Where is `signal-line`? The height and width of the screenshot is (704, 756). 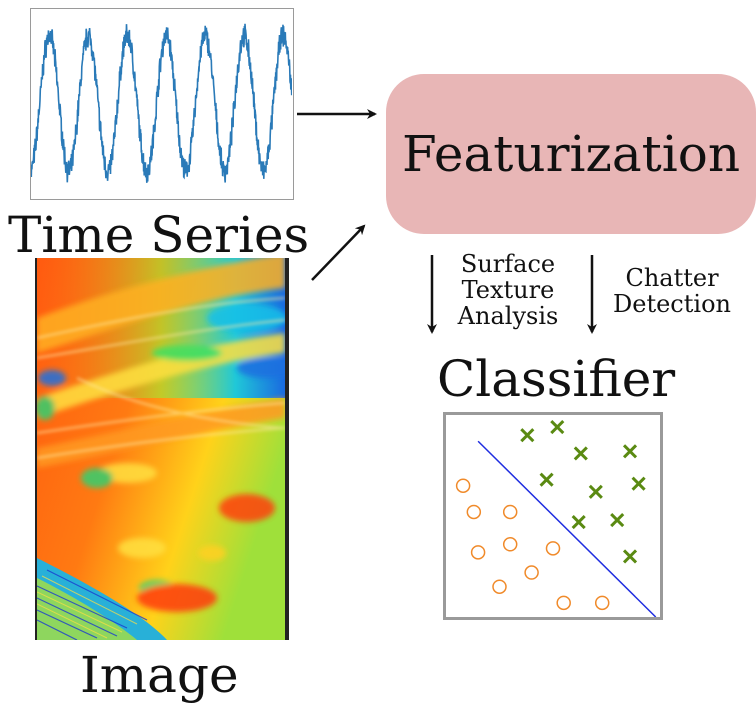
signal-line is located at coordinates (161, 103).